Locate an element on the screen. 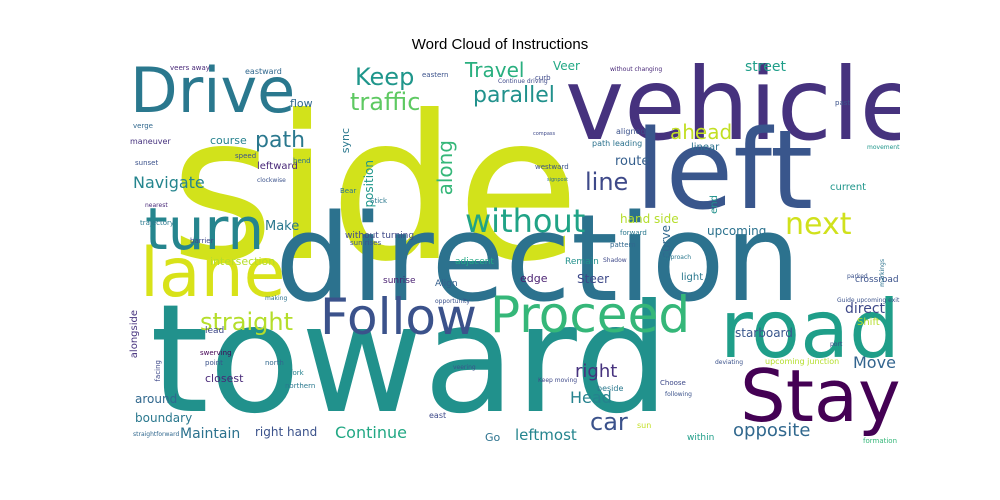 This screenshot has height=500, width=1000. word-move: Move is located at coordinates (874, 362).